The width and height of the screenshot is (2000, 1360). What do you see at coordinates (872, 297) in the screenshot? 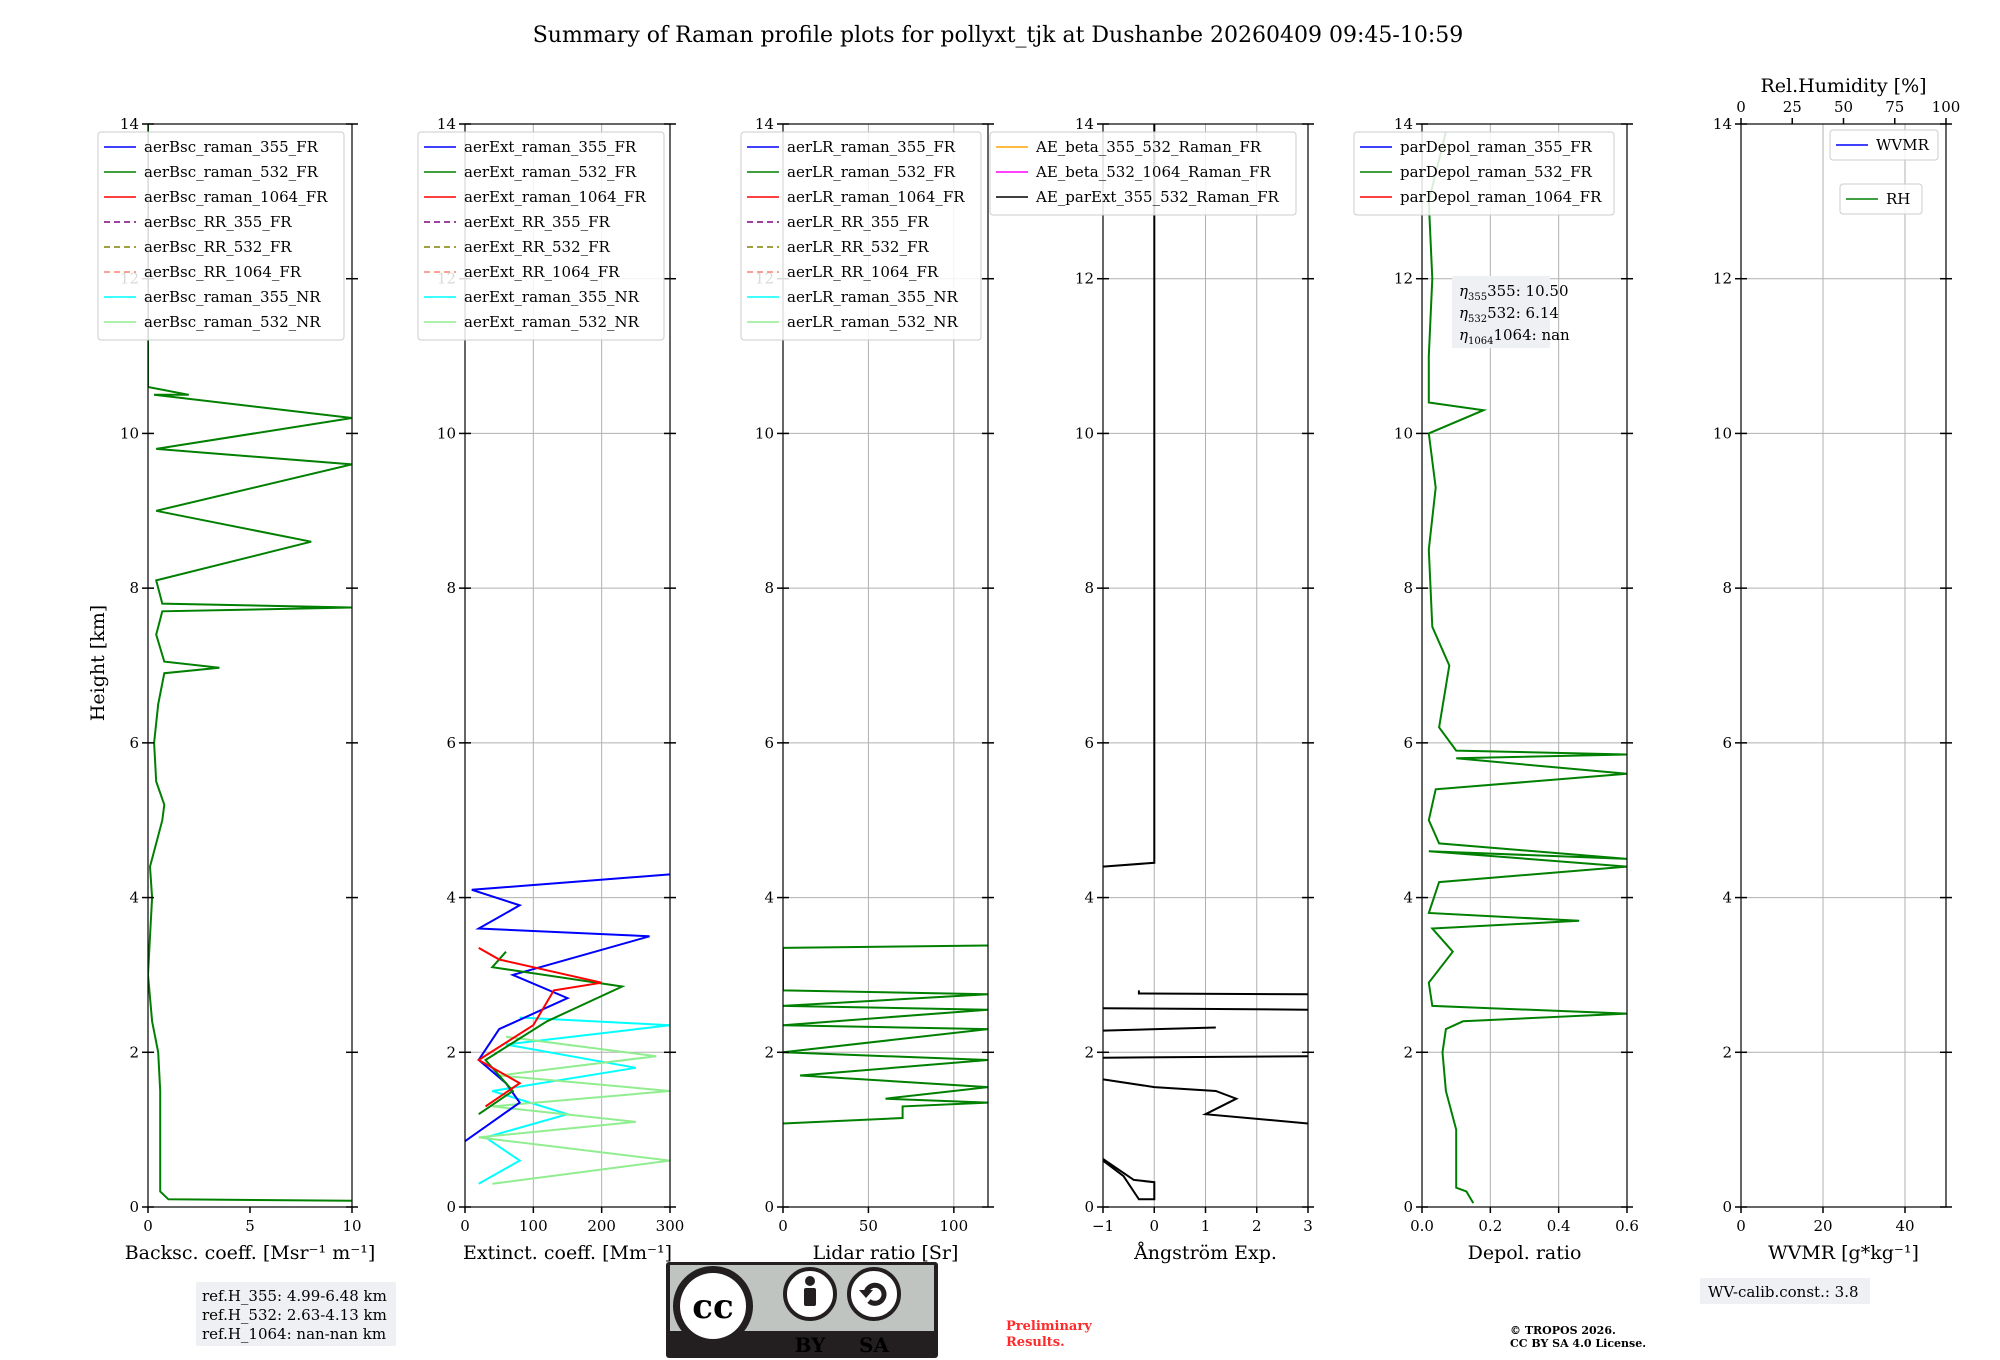
I see `legend-label: aerLR_raman_355_NR` at bounding box center [872, 297].